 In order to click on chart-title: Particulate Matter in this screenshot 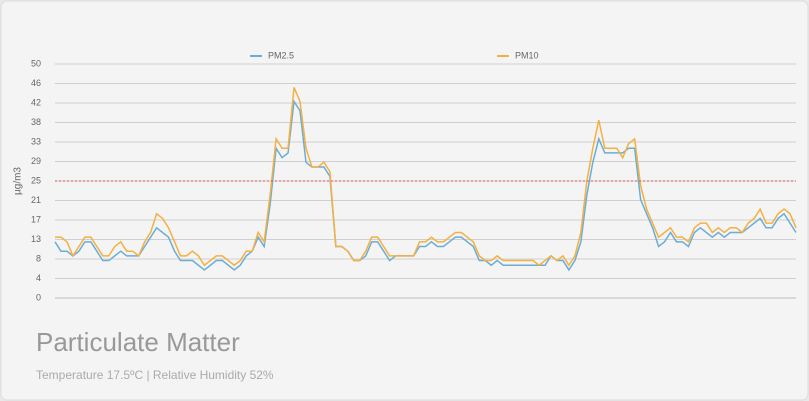, I will do `click(138, 342)`.